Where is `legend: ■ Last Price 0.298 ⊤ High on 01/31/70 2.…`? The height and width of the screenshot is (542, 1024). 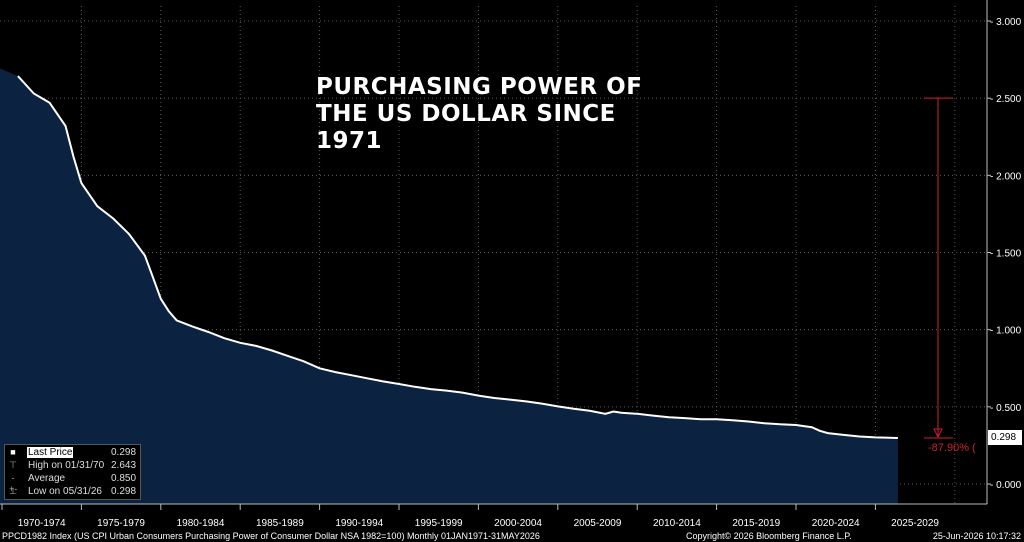
legend: ■ Last Price 0.298 ⊤ High on 01/31/70 2.… is located at coordinates (72, 472).